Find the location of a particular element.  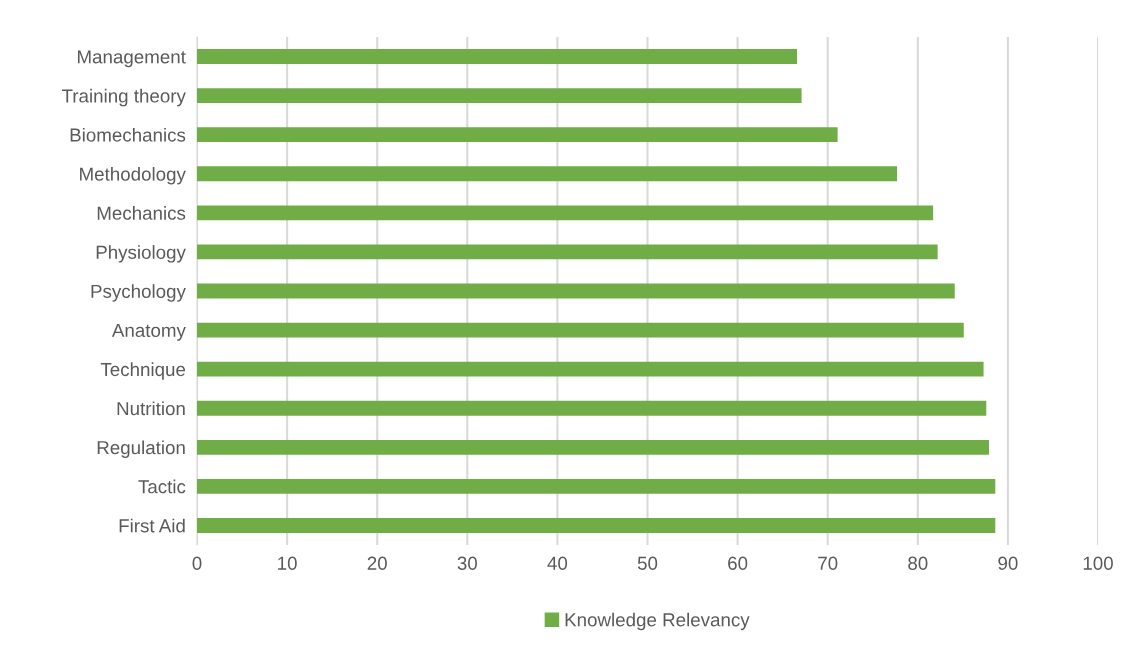

x-tick-label: 10 is located at coordinates (287, 563).